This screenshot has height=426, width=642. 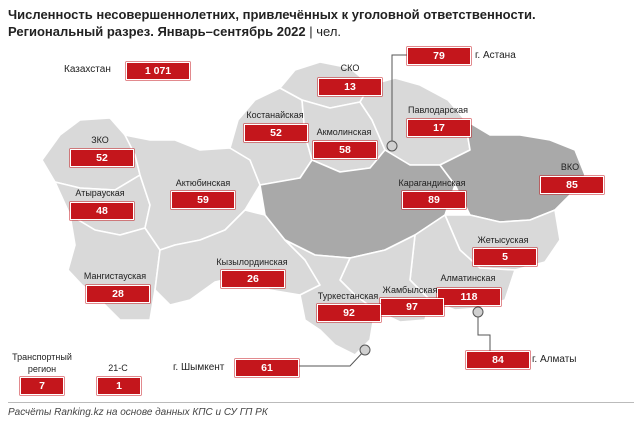 What do you see at coordinates (478, 312) in the screenshot?
I see `almaty-marker` at bounding box center [478, 312].